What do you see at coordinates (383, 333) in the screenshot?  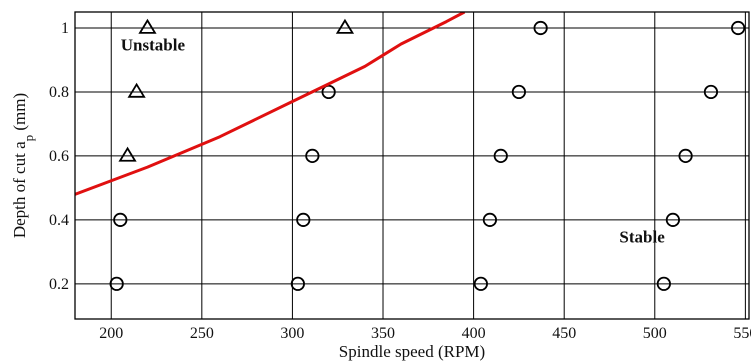 I see `x-tick-label: 350` at bounding box center [383, 333].